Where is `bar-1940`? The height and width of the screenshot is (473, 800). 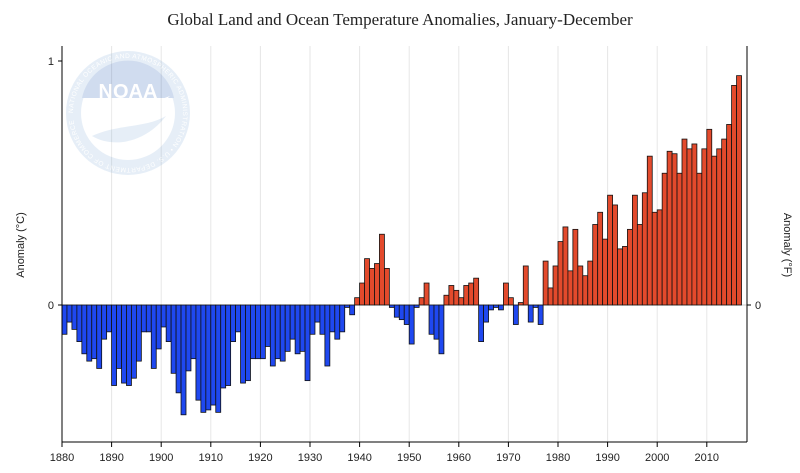
bar-1940 is located at coordinates (362, 294).